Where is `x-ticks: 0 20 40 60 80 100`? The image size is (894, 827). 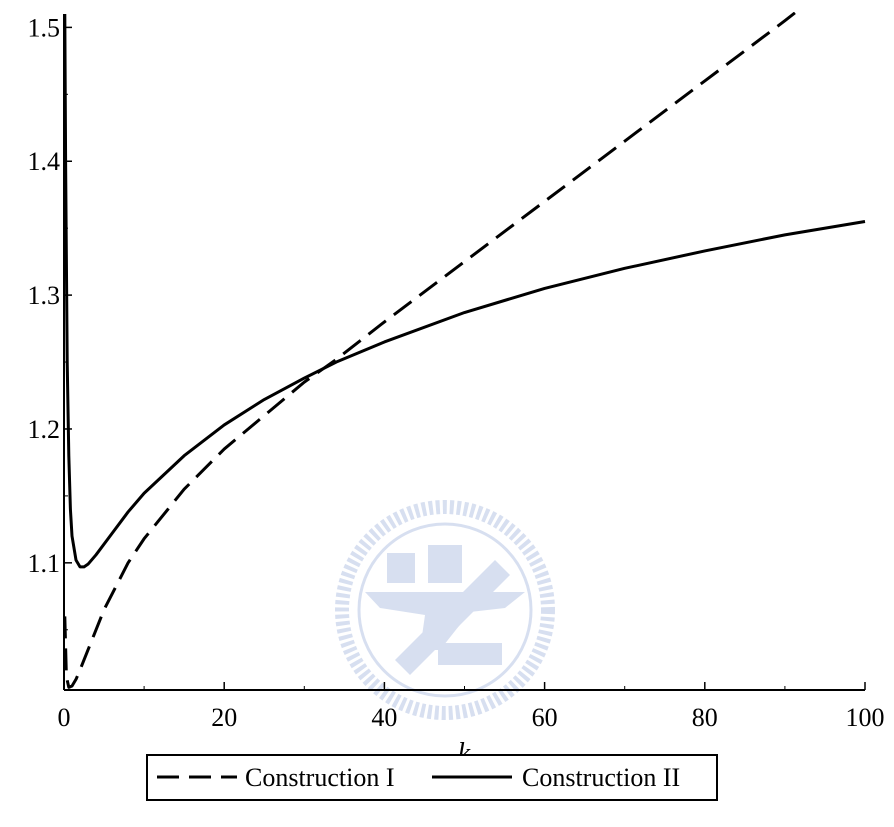 x-ticks: 0 20 40 60 80 100 is located at coordinates (471, 707).